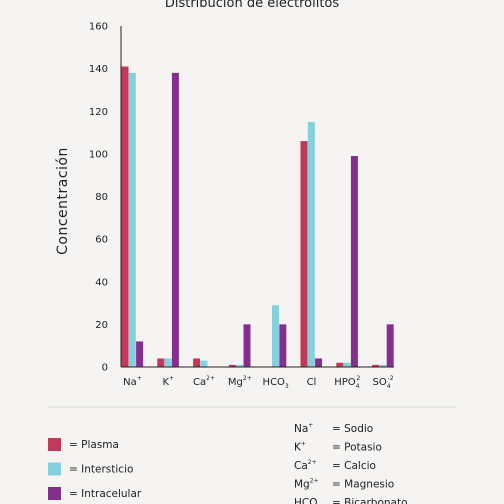  I want to click on y-tick-label: 60, so click(101, 240).